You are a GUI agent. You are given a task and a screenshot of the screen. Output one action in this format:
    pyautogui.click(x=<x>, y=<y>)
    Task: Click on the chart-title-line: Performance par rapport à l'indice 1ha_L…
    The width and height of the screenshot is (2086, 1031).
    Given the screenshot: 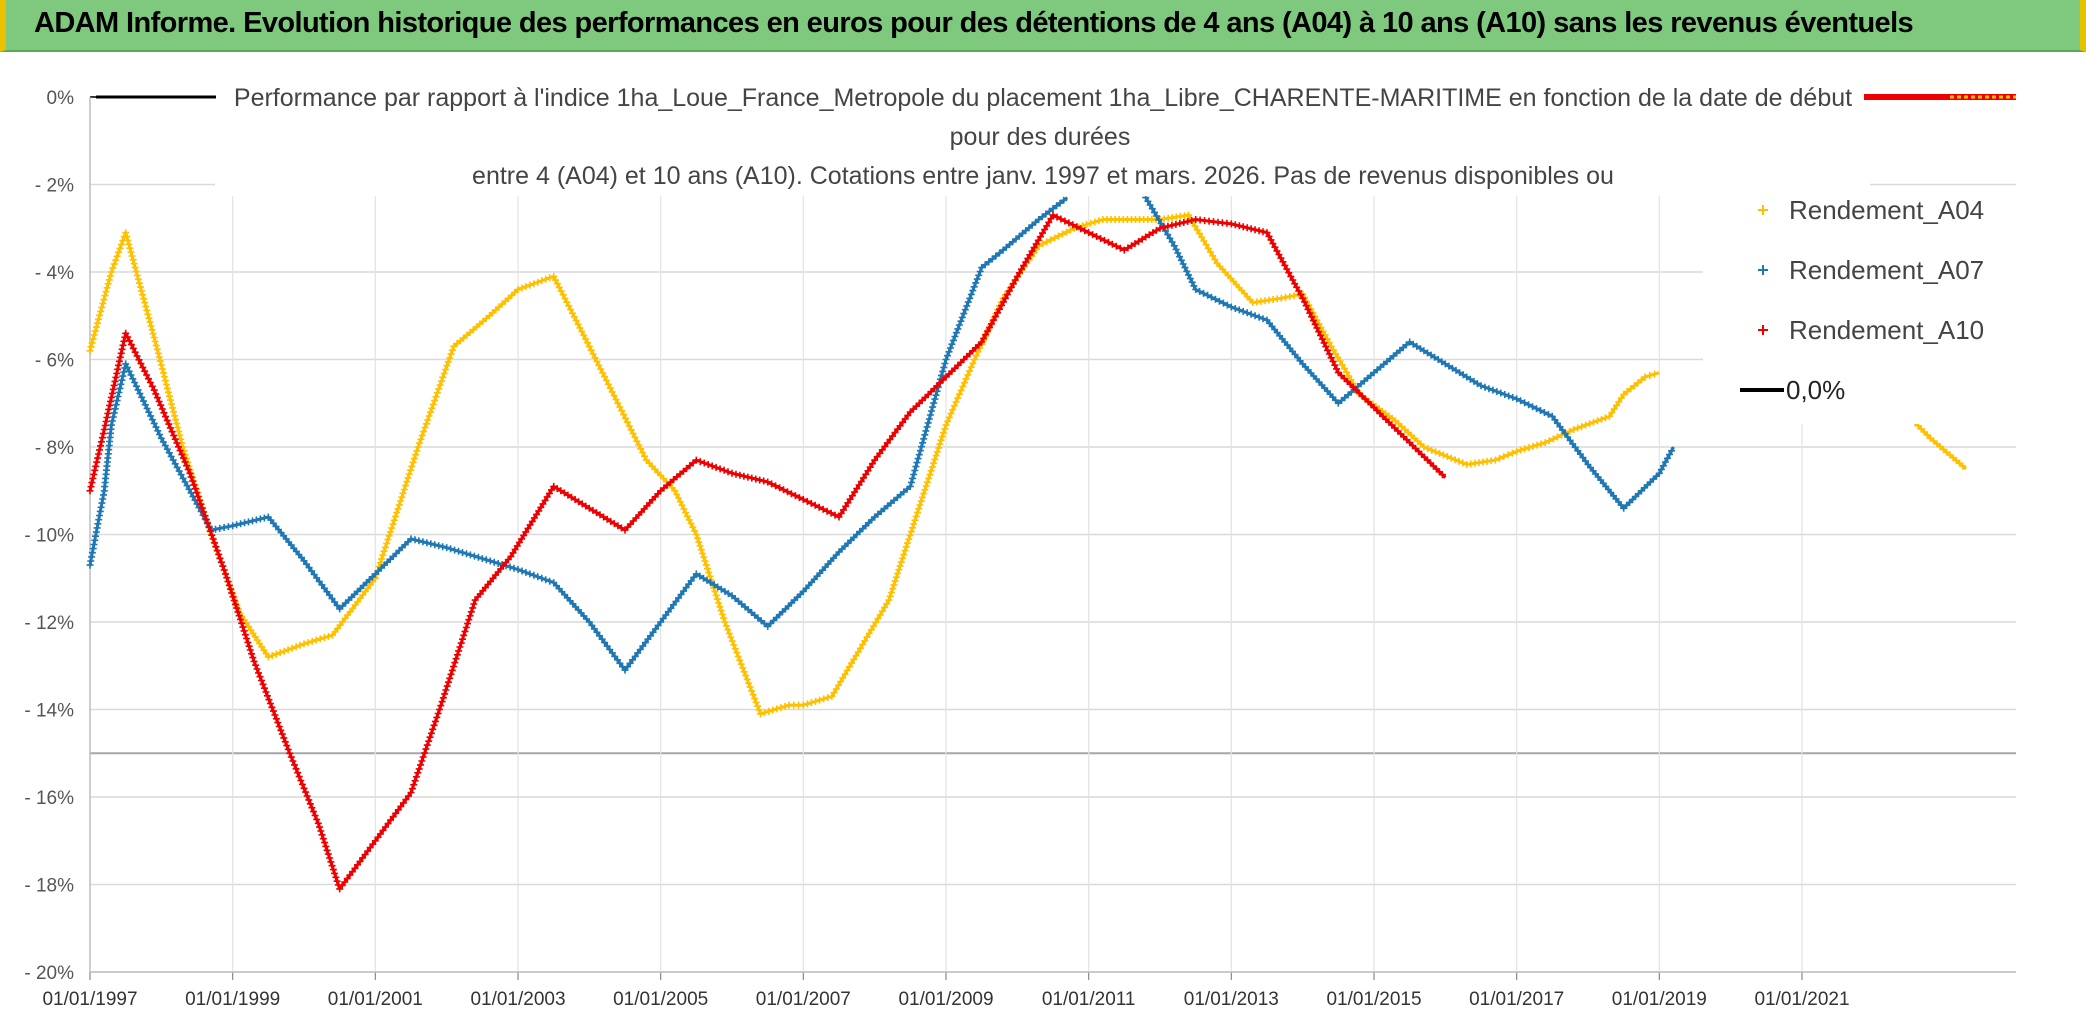 What is the action you would take?
    pyautogui.click(x=1043, y=98)
    